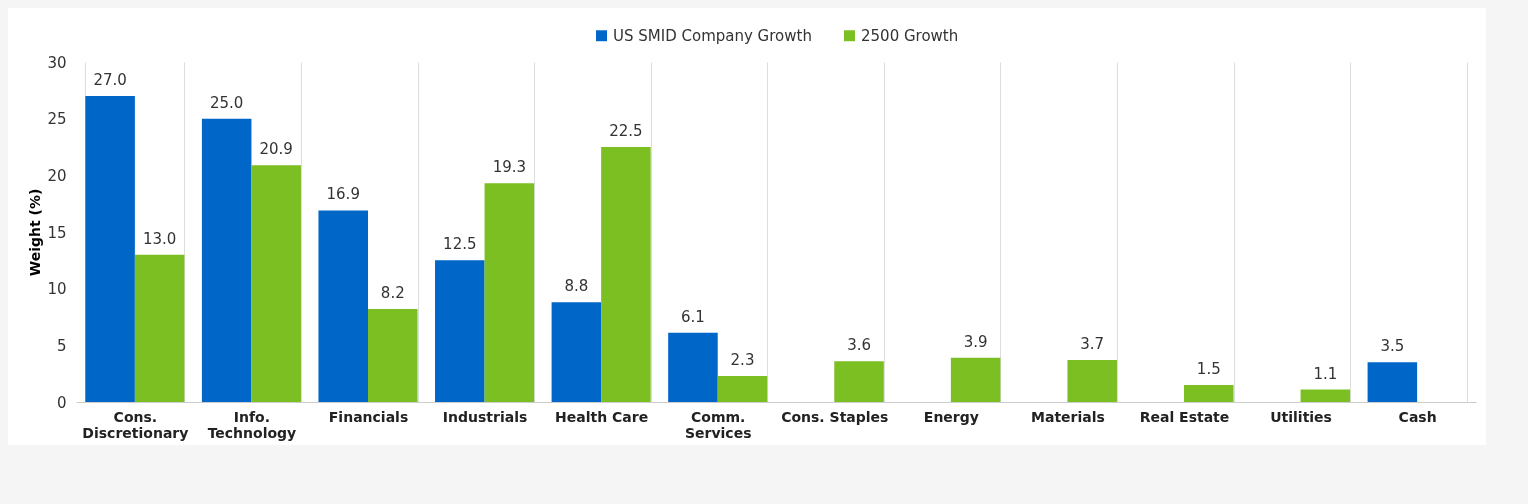  I want to click on data-label: 12.5, so click(460, 244).